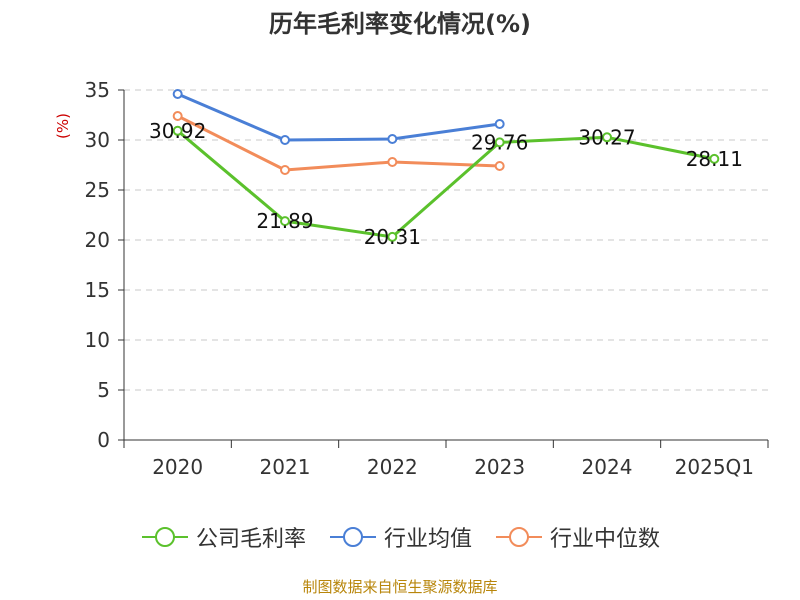 The height and width of the screenshot is (600, 800). Describe the element at coordinates (392, 467) in the screenshot. I see `x-tick-label: 2022` at that location.